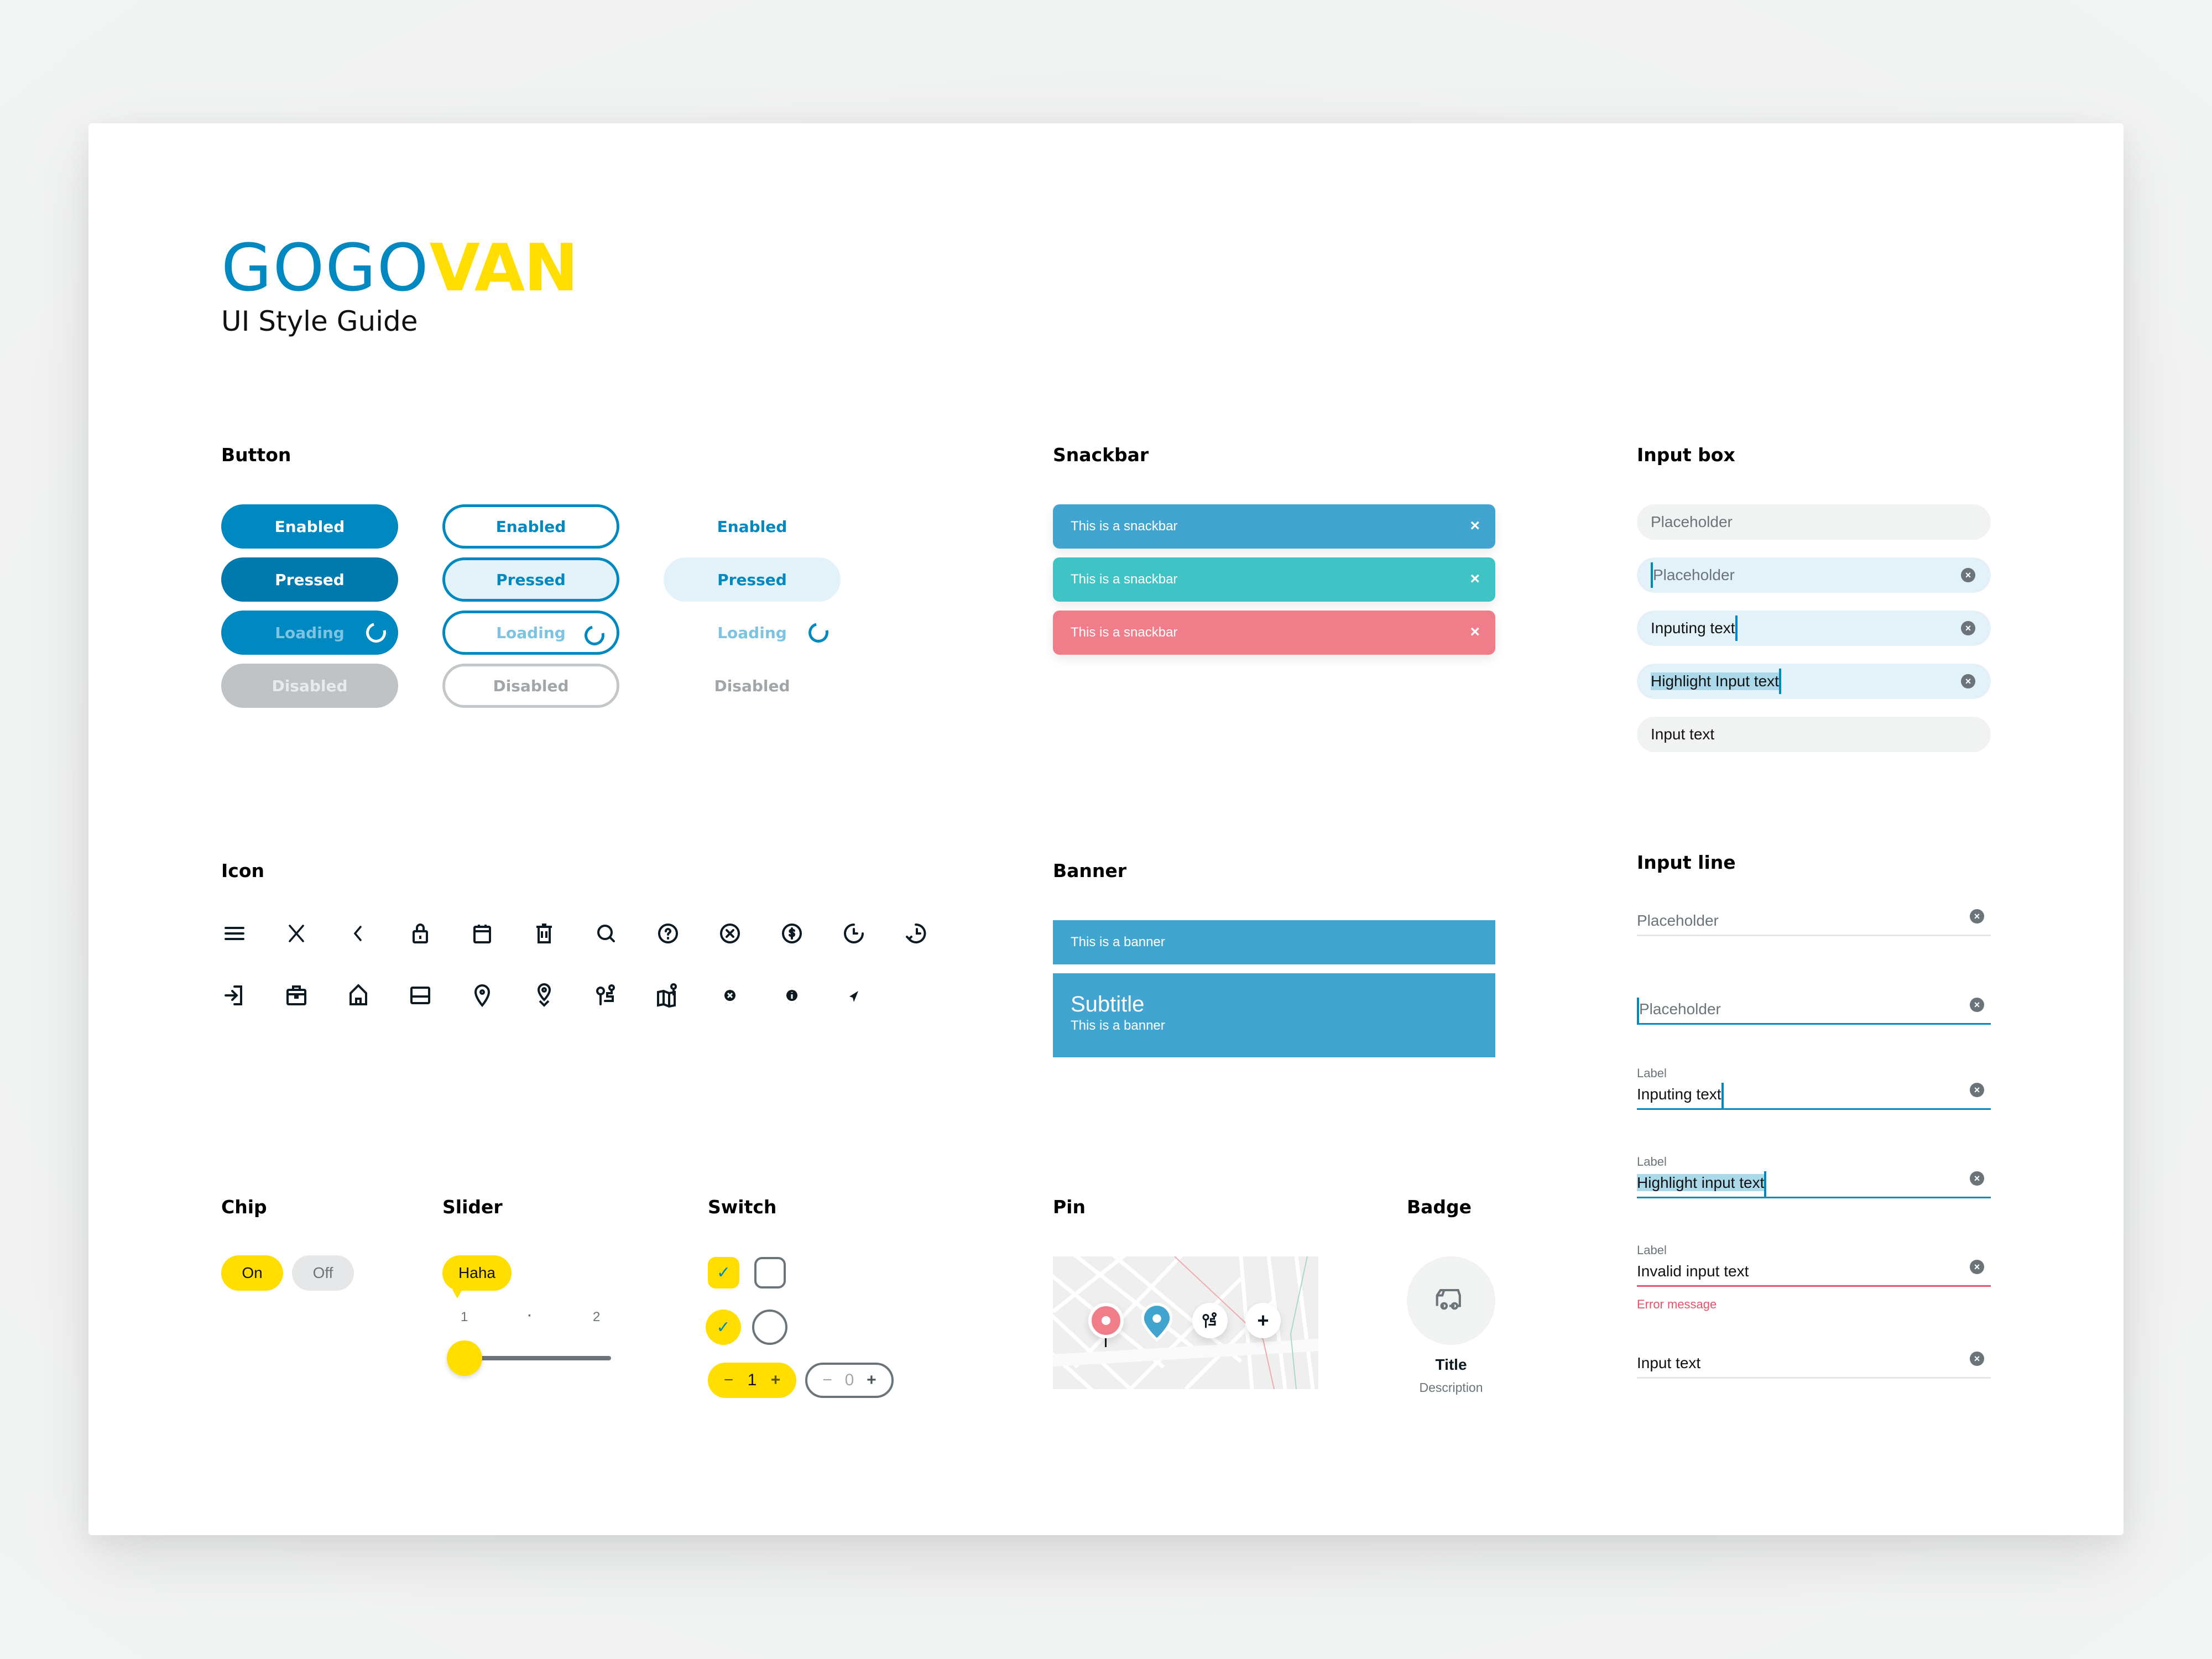 This screenshot has height=1659, width=2212. What do you see at coordinates (668, 996) in the screenshot?
I see `map-icon` at bounding box center [668, 996].